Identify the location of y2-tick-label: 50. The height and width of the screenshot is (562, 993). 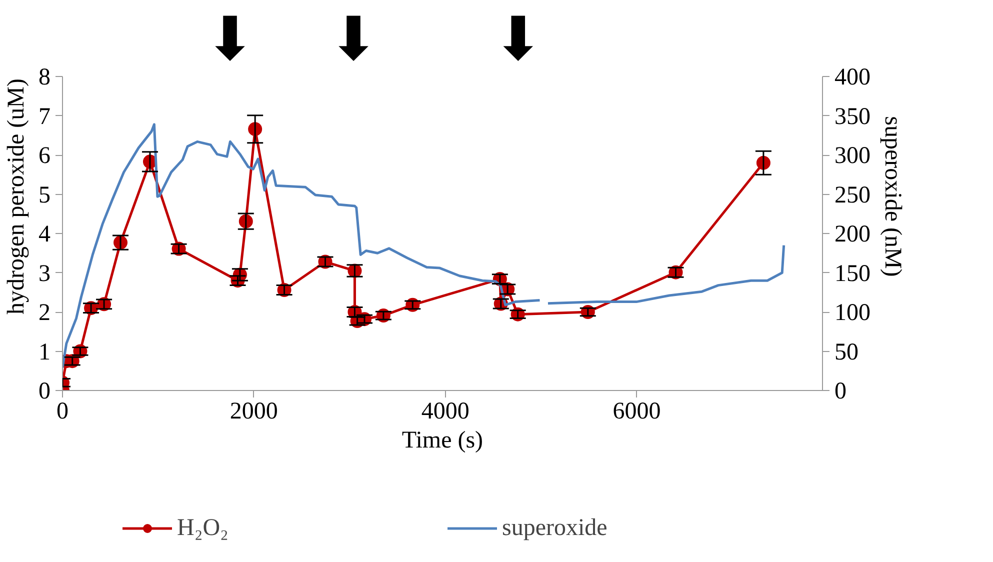
(846, 352).